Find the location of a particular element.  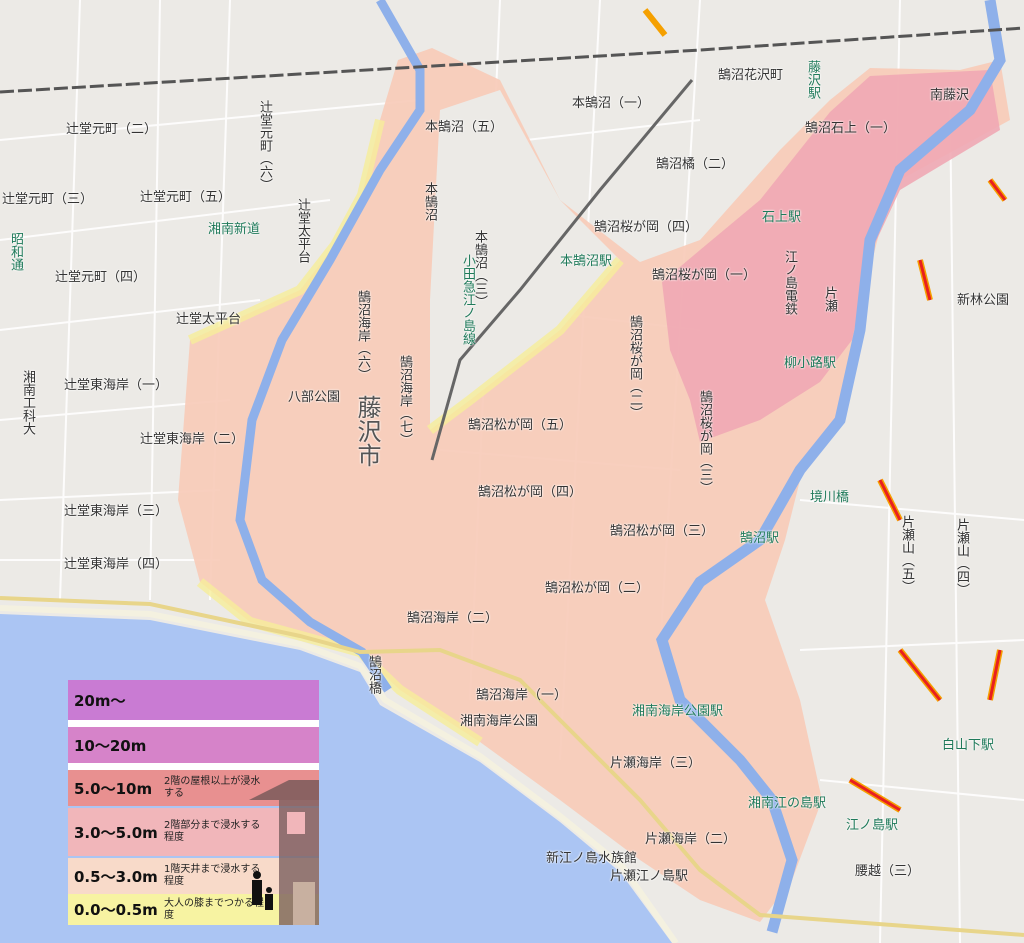

station-label: 片瀬江ノ島駅 is located at coordinates (649, 876).